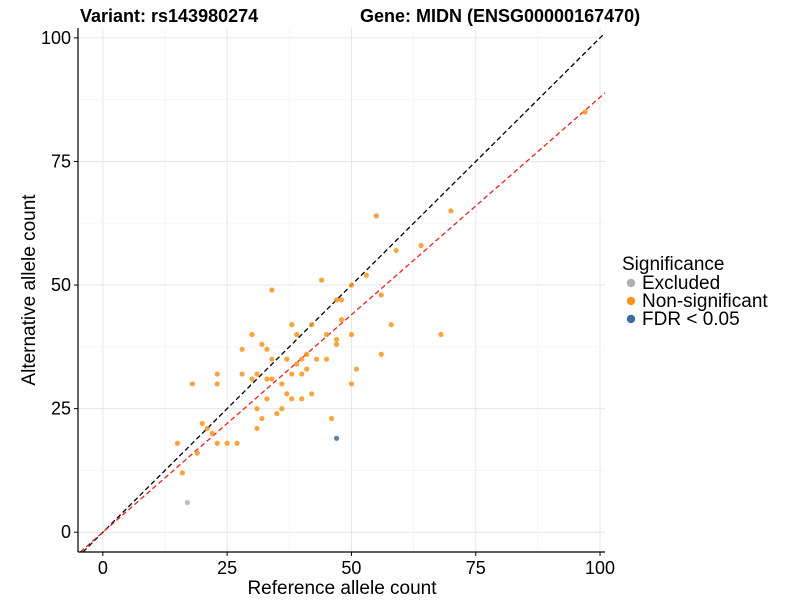 The height and width of the screenshot is (600, 800). I want to click on y-tick-label: 50, so click(61, 285).